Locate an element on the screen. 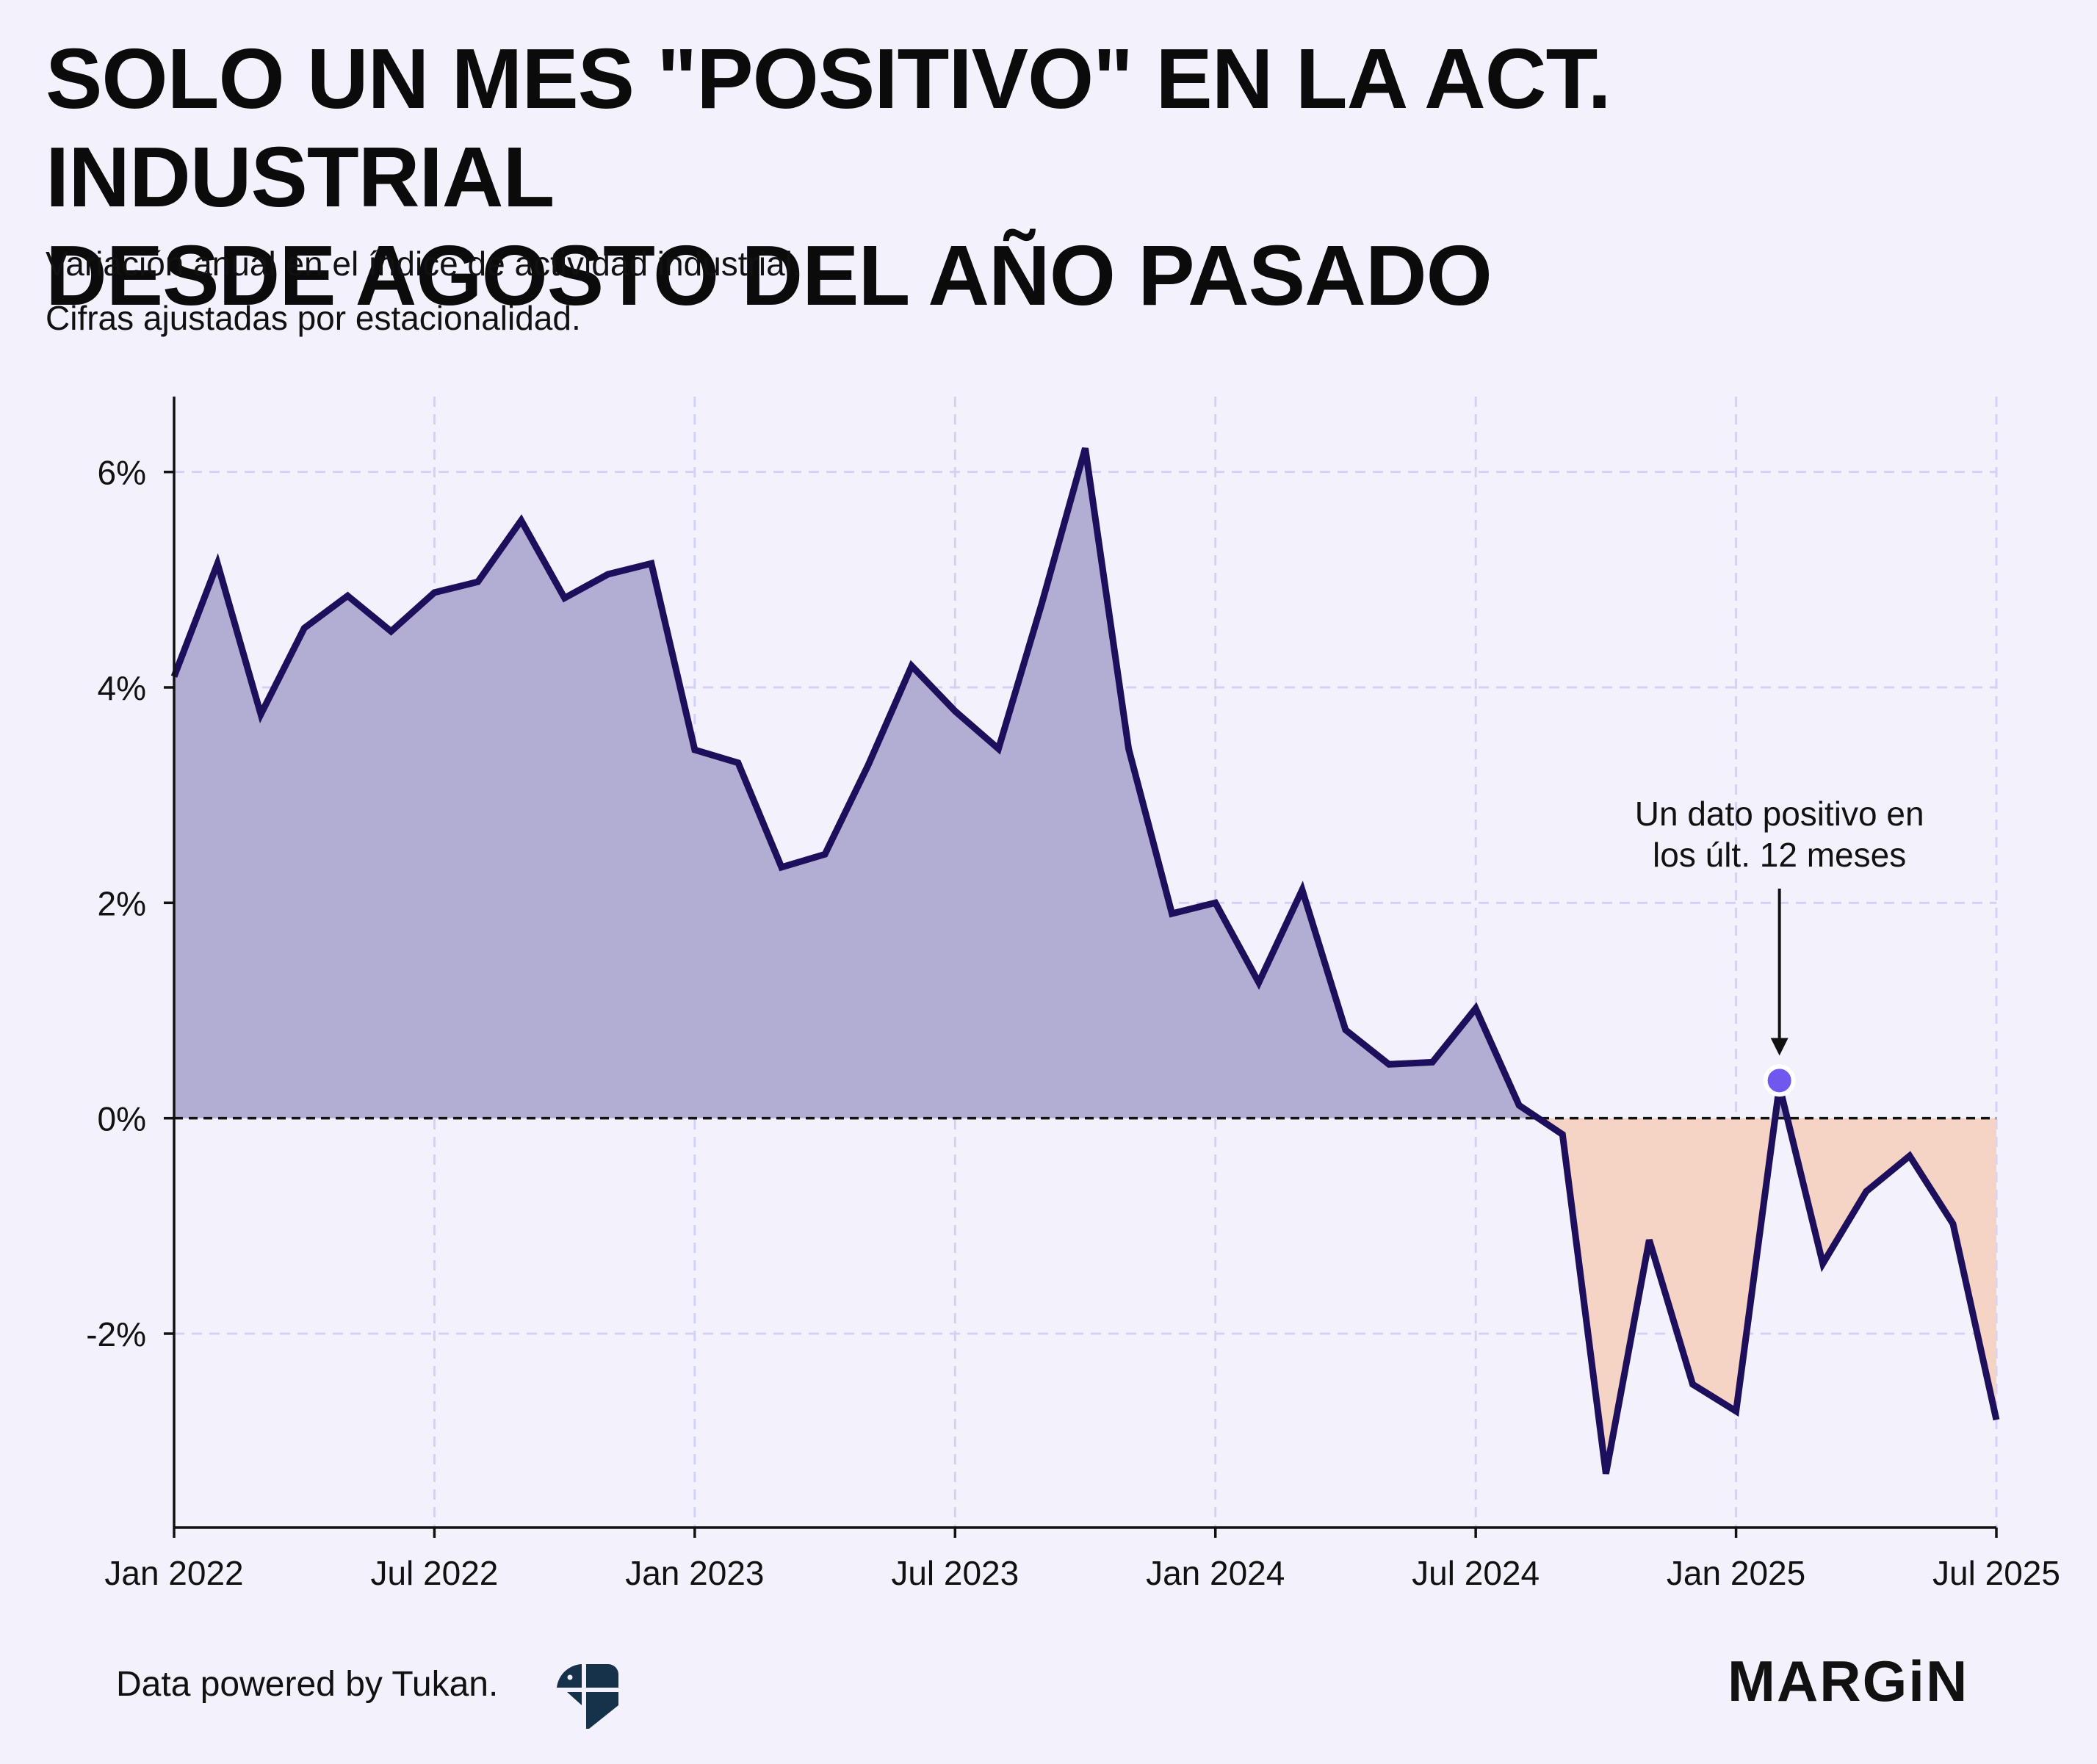 This screenshot has height=1764, width=2097. annotation-text-line-2: los últ. 12 meses is located at coordinates (1779, 855).